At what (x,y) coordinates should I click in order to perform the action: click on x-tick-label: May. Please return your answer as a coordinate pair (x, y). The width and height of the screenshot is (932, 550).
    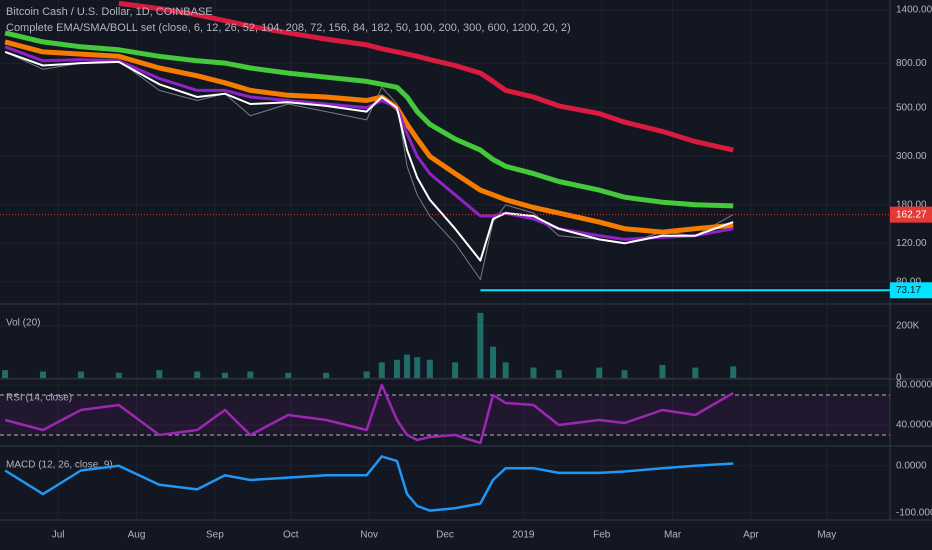
    Looking at the image, I should click on (826, 535).